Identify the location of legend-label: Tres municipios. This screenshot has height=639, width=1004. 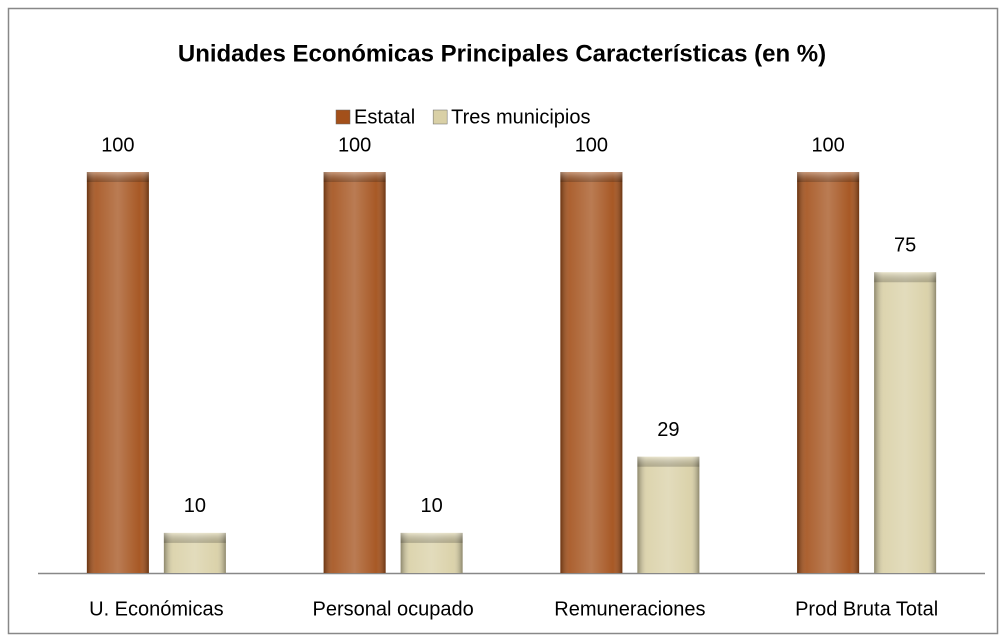
(520, 117).